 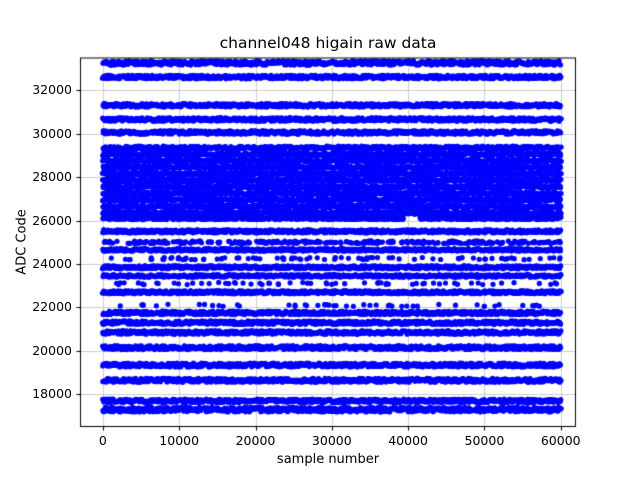 What do you see at coordinates (328, 43) in the screenshot?
I see `chart-title: channel048 higain raw data` at bounding box center [328, 43].